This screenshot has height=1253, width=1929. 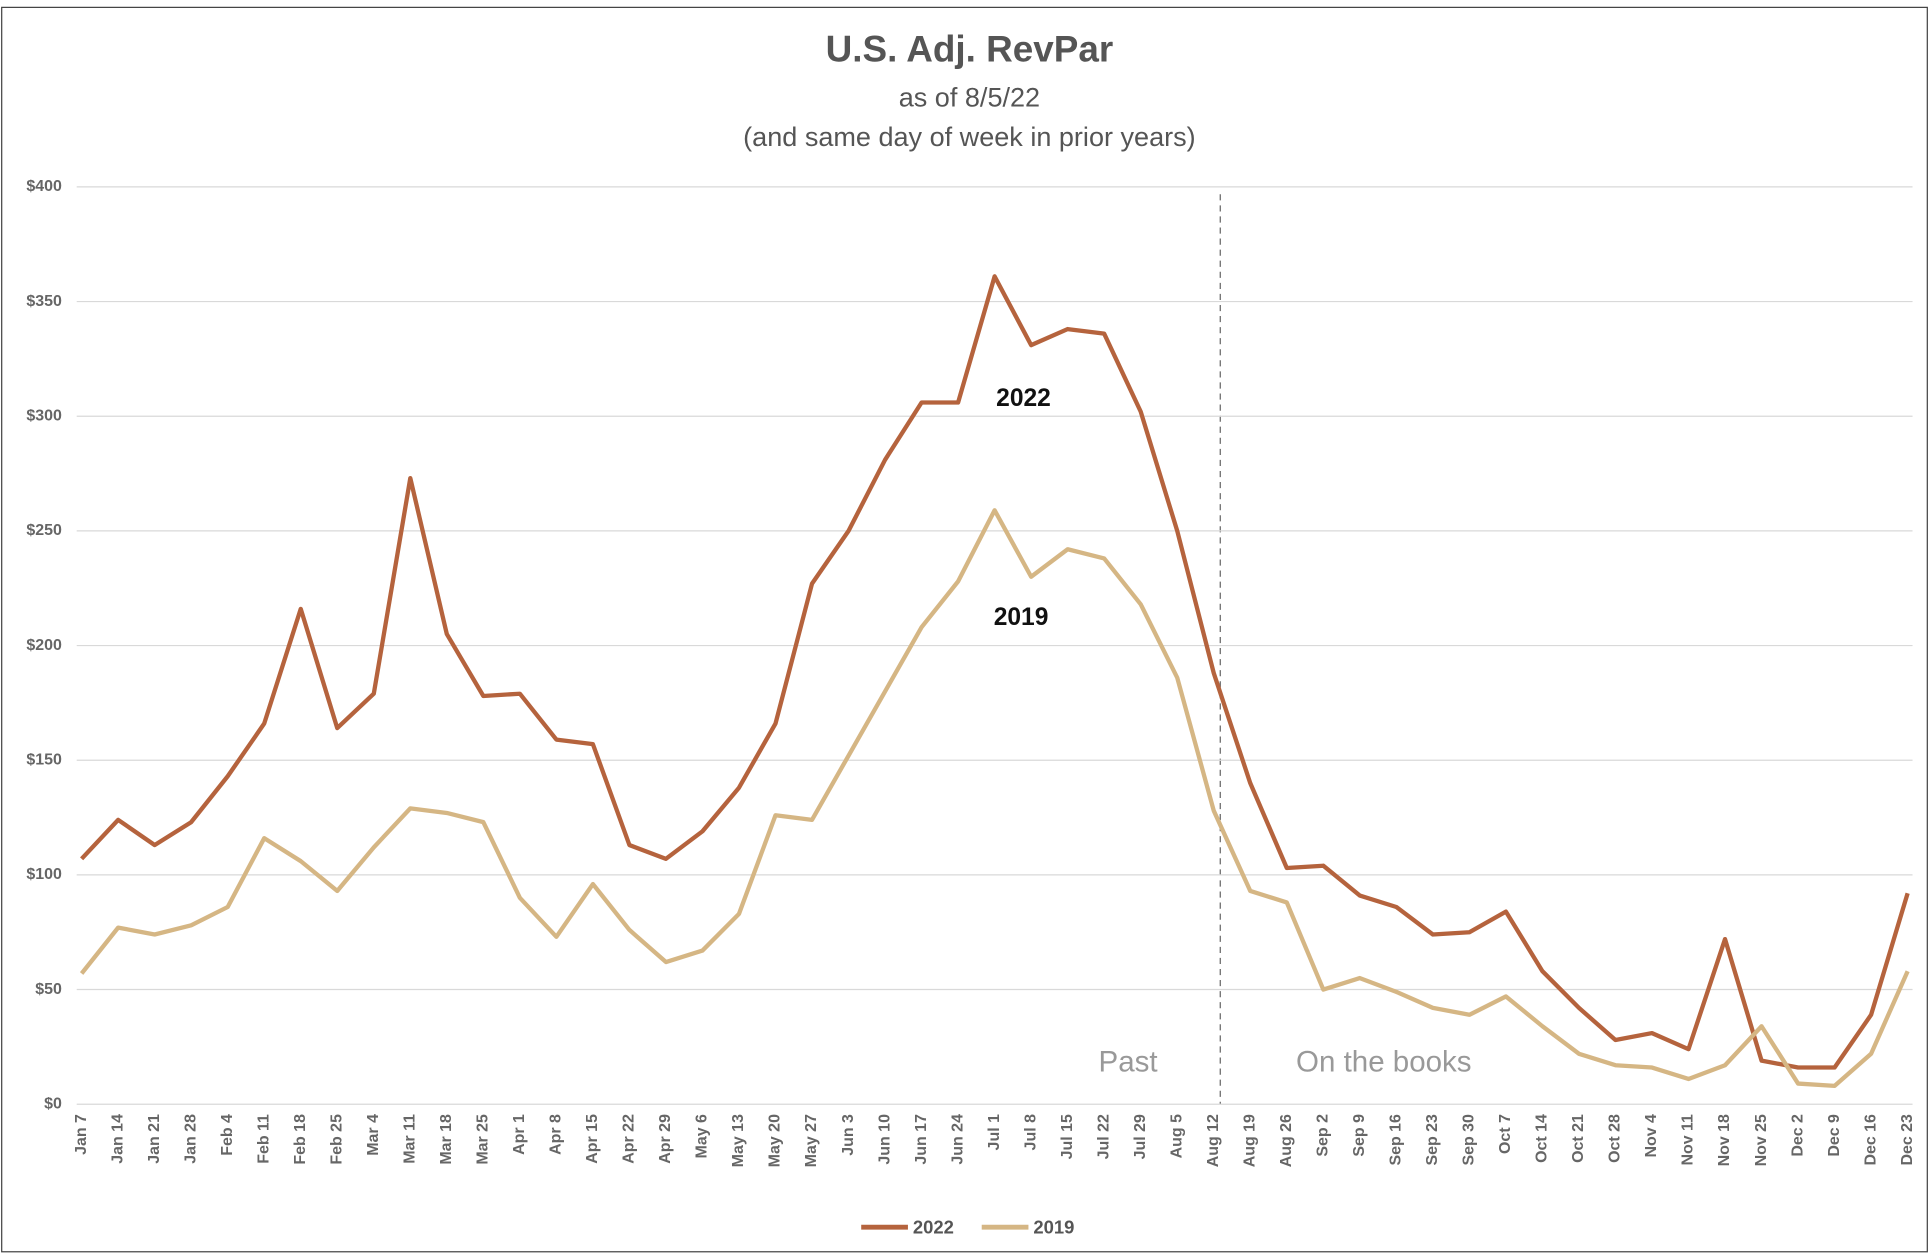 What do you see at coordinates (44, 759) in the screenshot?
I see `y-tick-label: $150` at bounding box center [44, 759].